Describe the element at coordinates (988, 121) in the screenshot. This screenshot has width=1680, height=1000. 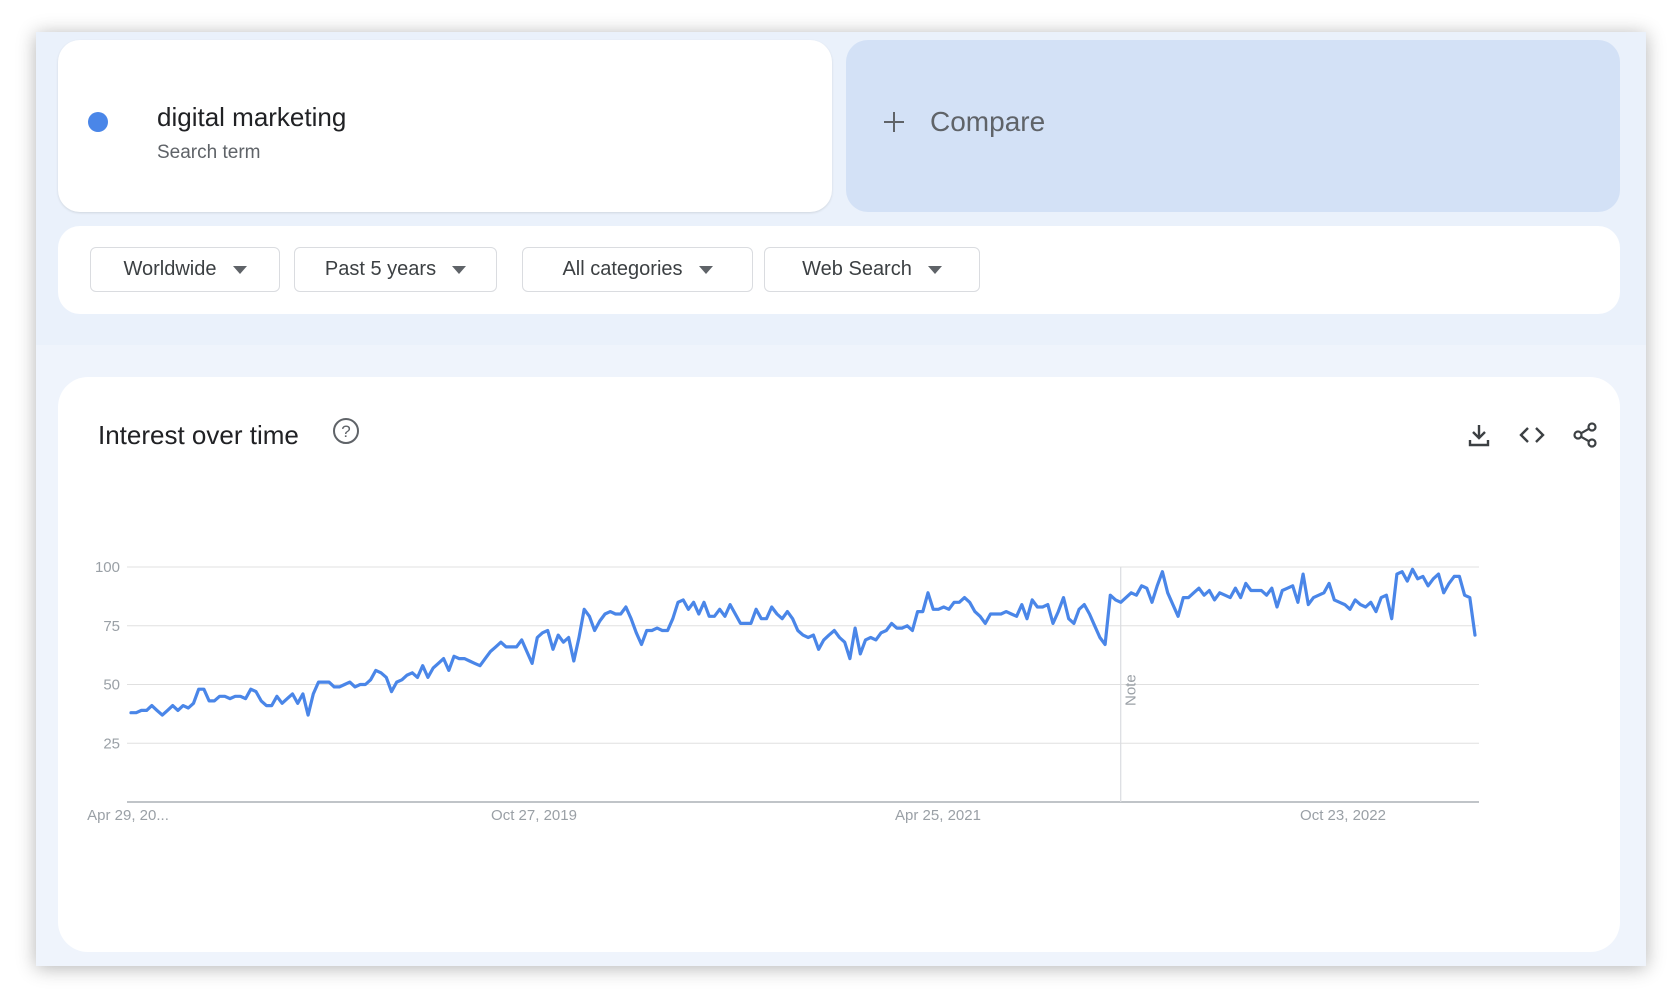
I see `compare-label: Compare` at that location.